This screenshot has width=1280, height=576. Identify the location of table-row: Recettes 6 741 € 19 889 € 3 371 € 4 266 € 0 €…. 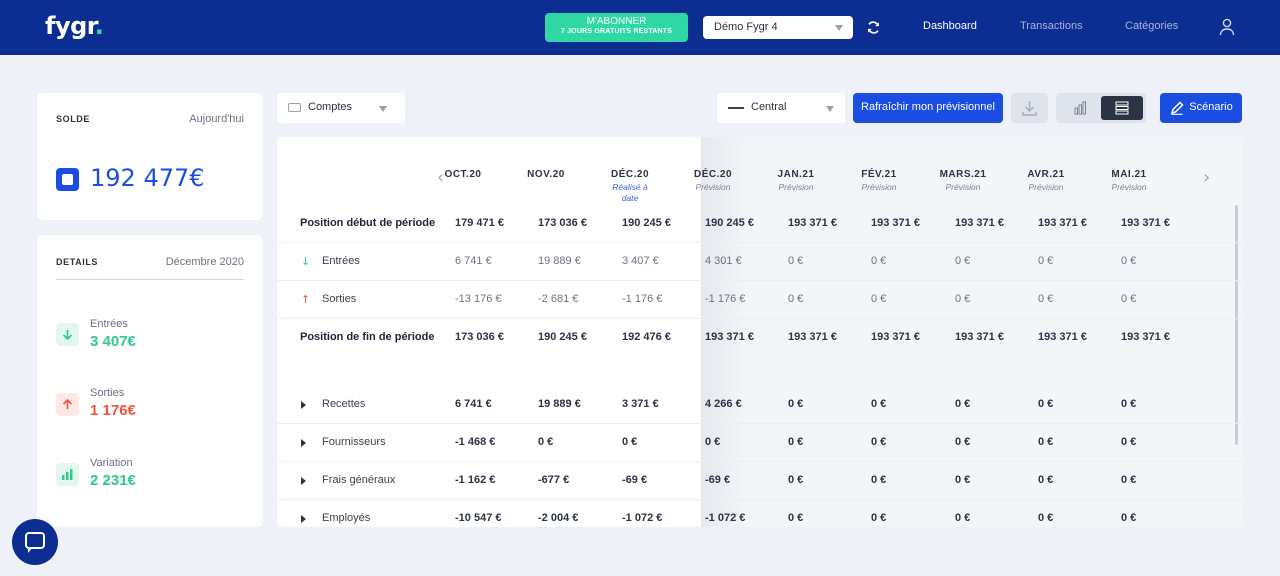
(760, 405).